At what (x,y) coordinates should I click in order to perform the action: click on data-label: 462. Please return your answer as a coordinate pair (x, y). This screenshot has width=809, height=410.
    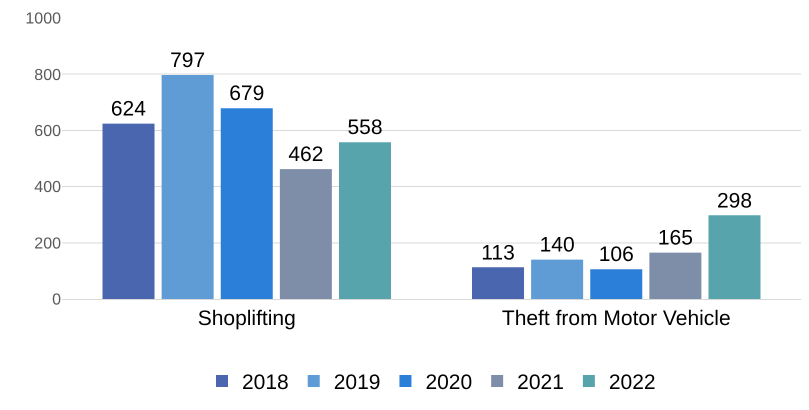
    Looking at the image, I should click on (306, 154).